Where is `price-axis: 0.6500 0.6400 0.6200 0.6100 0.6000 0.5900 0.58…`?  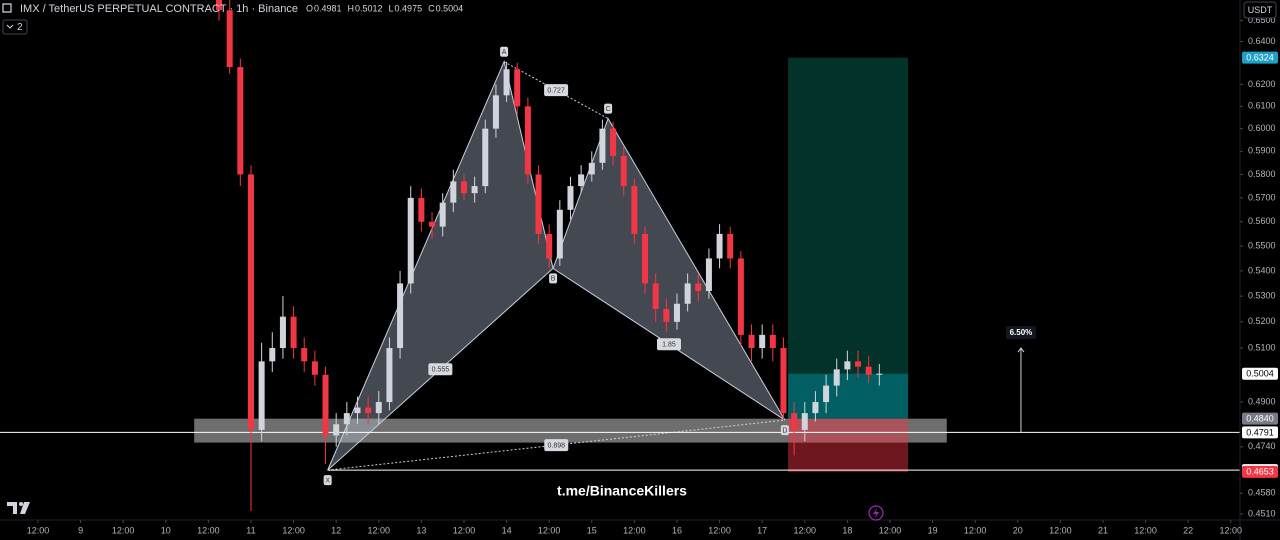 price-axis: 0.6500 0.6400 0.6200 0.6100 0.6000 0.5900 0.58… is located at coordinates (1259, 266).